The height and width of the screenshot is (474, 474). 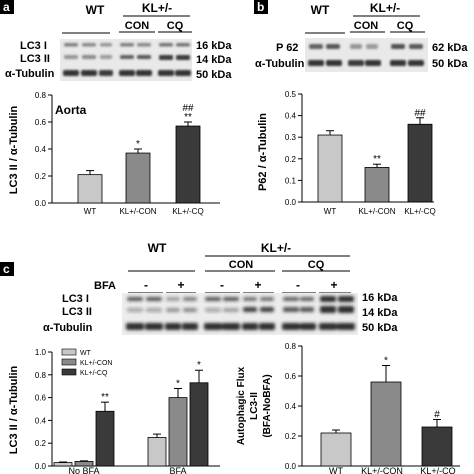 I want to click on panel-b-bars: ** ##, so click(x=375, y=155).